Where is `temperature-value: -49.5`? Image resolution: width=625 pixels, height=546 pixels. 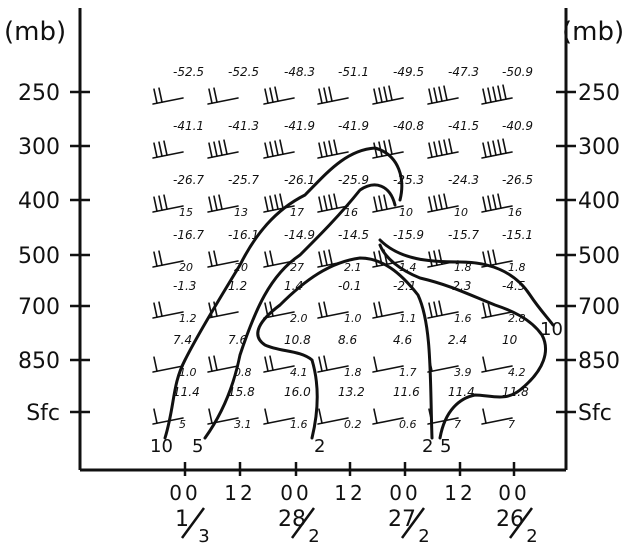 temperature-value: -49.5 is located at coordinates (408, 72).